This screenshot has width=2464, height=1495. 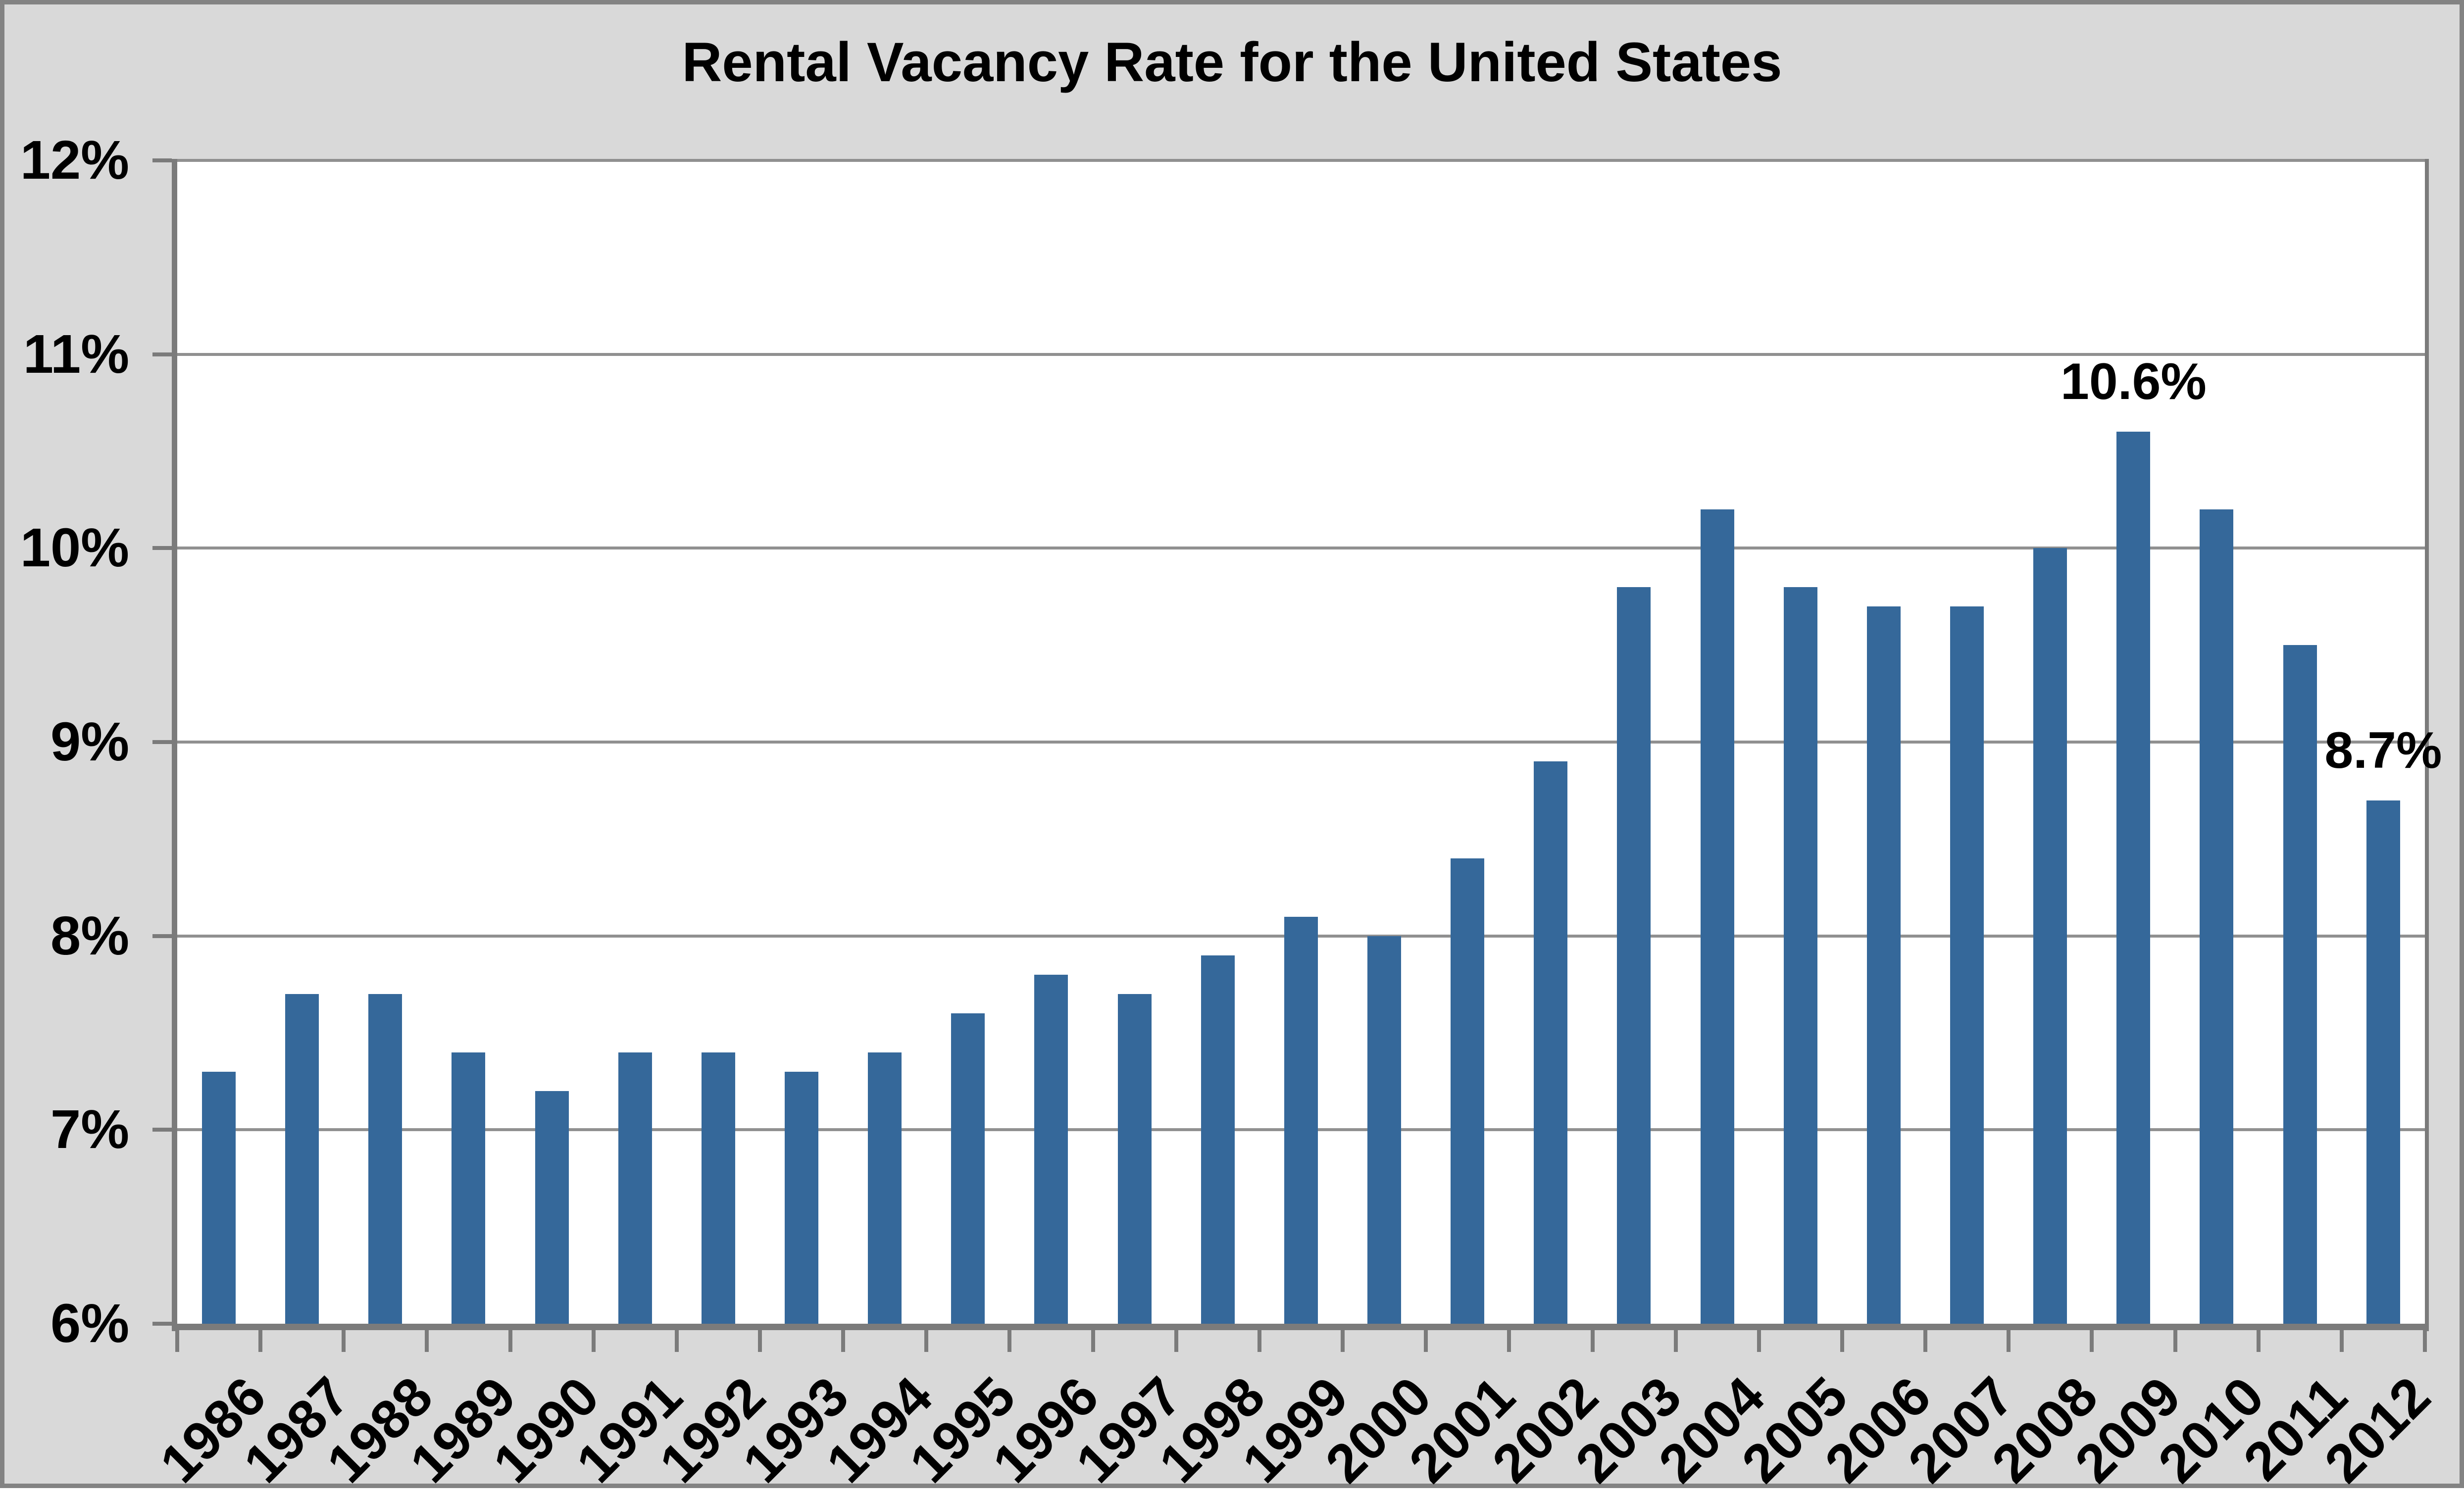 What do you see at coordinates (1634, 955) in the screenshot?
I see `bar-2003` at bounding box center [1634, 955].